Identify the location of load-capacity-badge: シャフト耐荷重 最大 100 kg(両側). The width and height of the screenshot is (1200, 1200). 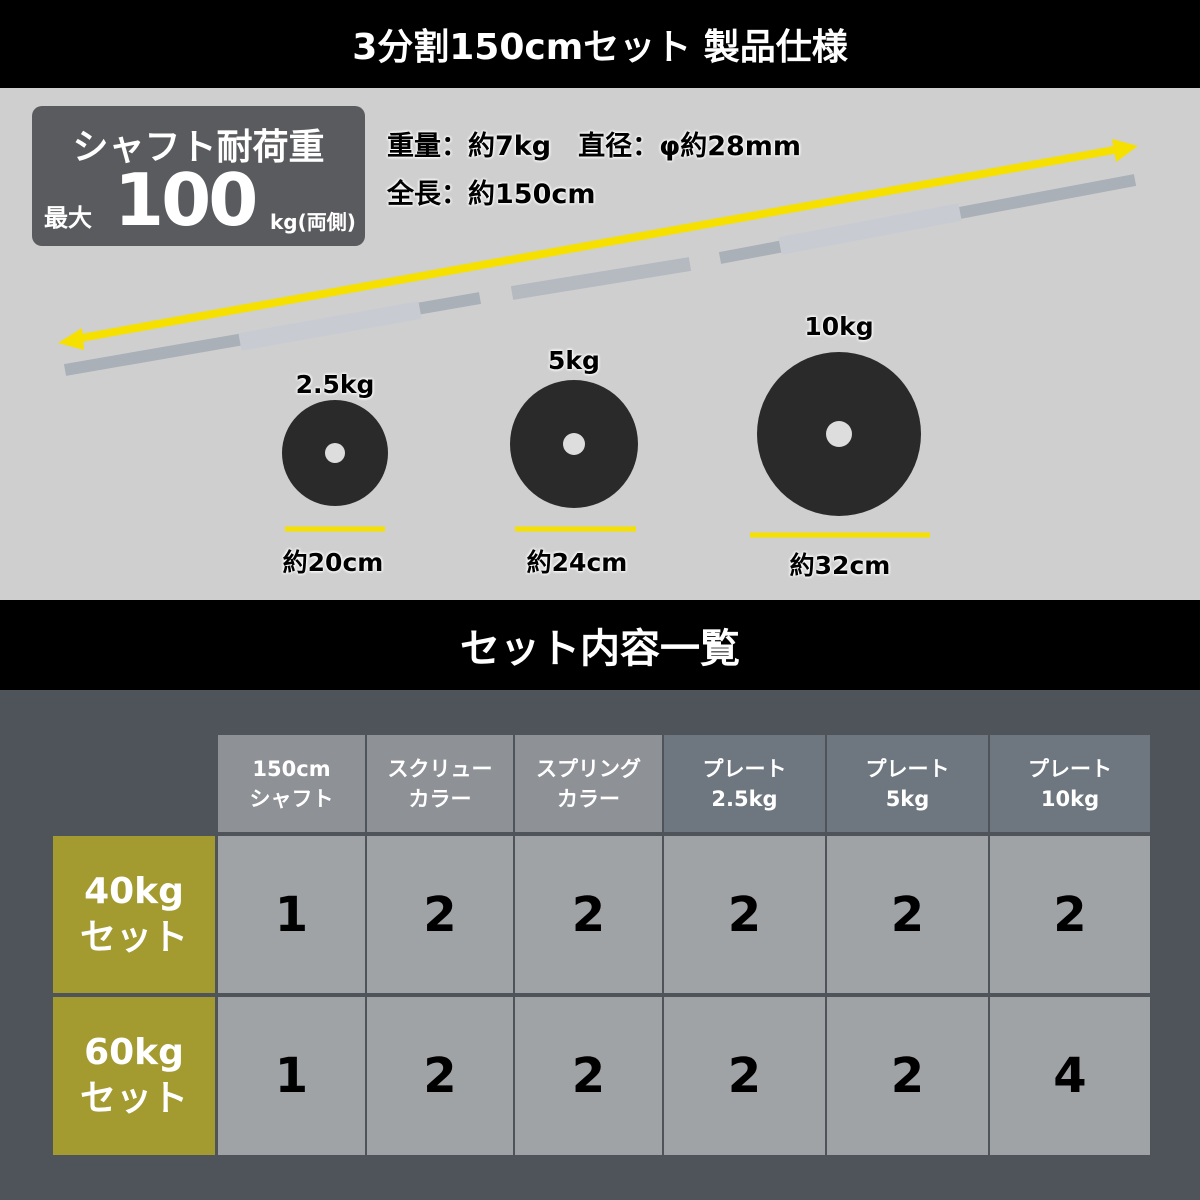
(198, 176).